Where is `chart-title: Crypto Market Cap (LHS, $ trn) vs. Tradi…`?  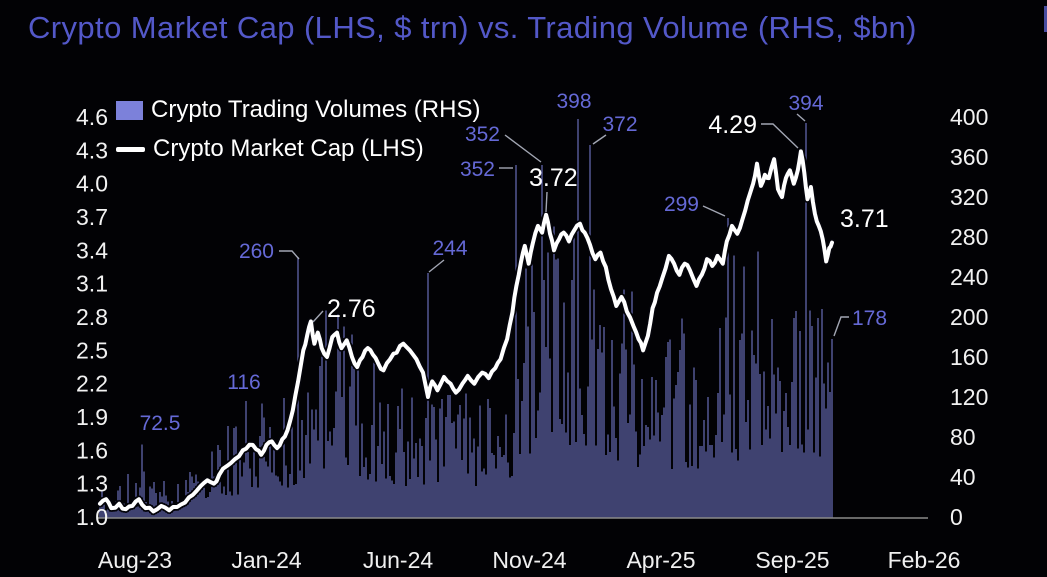 chart-title: Crypto Market Cap (LHS, $ trn) vs. Tradi… is located at coordinates (472, 27).